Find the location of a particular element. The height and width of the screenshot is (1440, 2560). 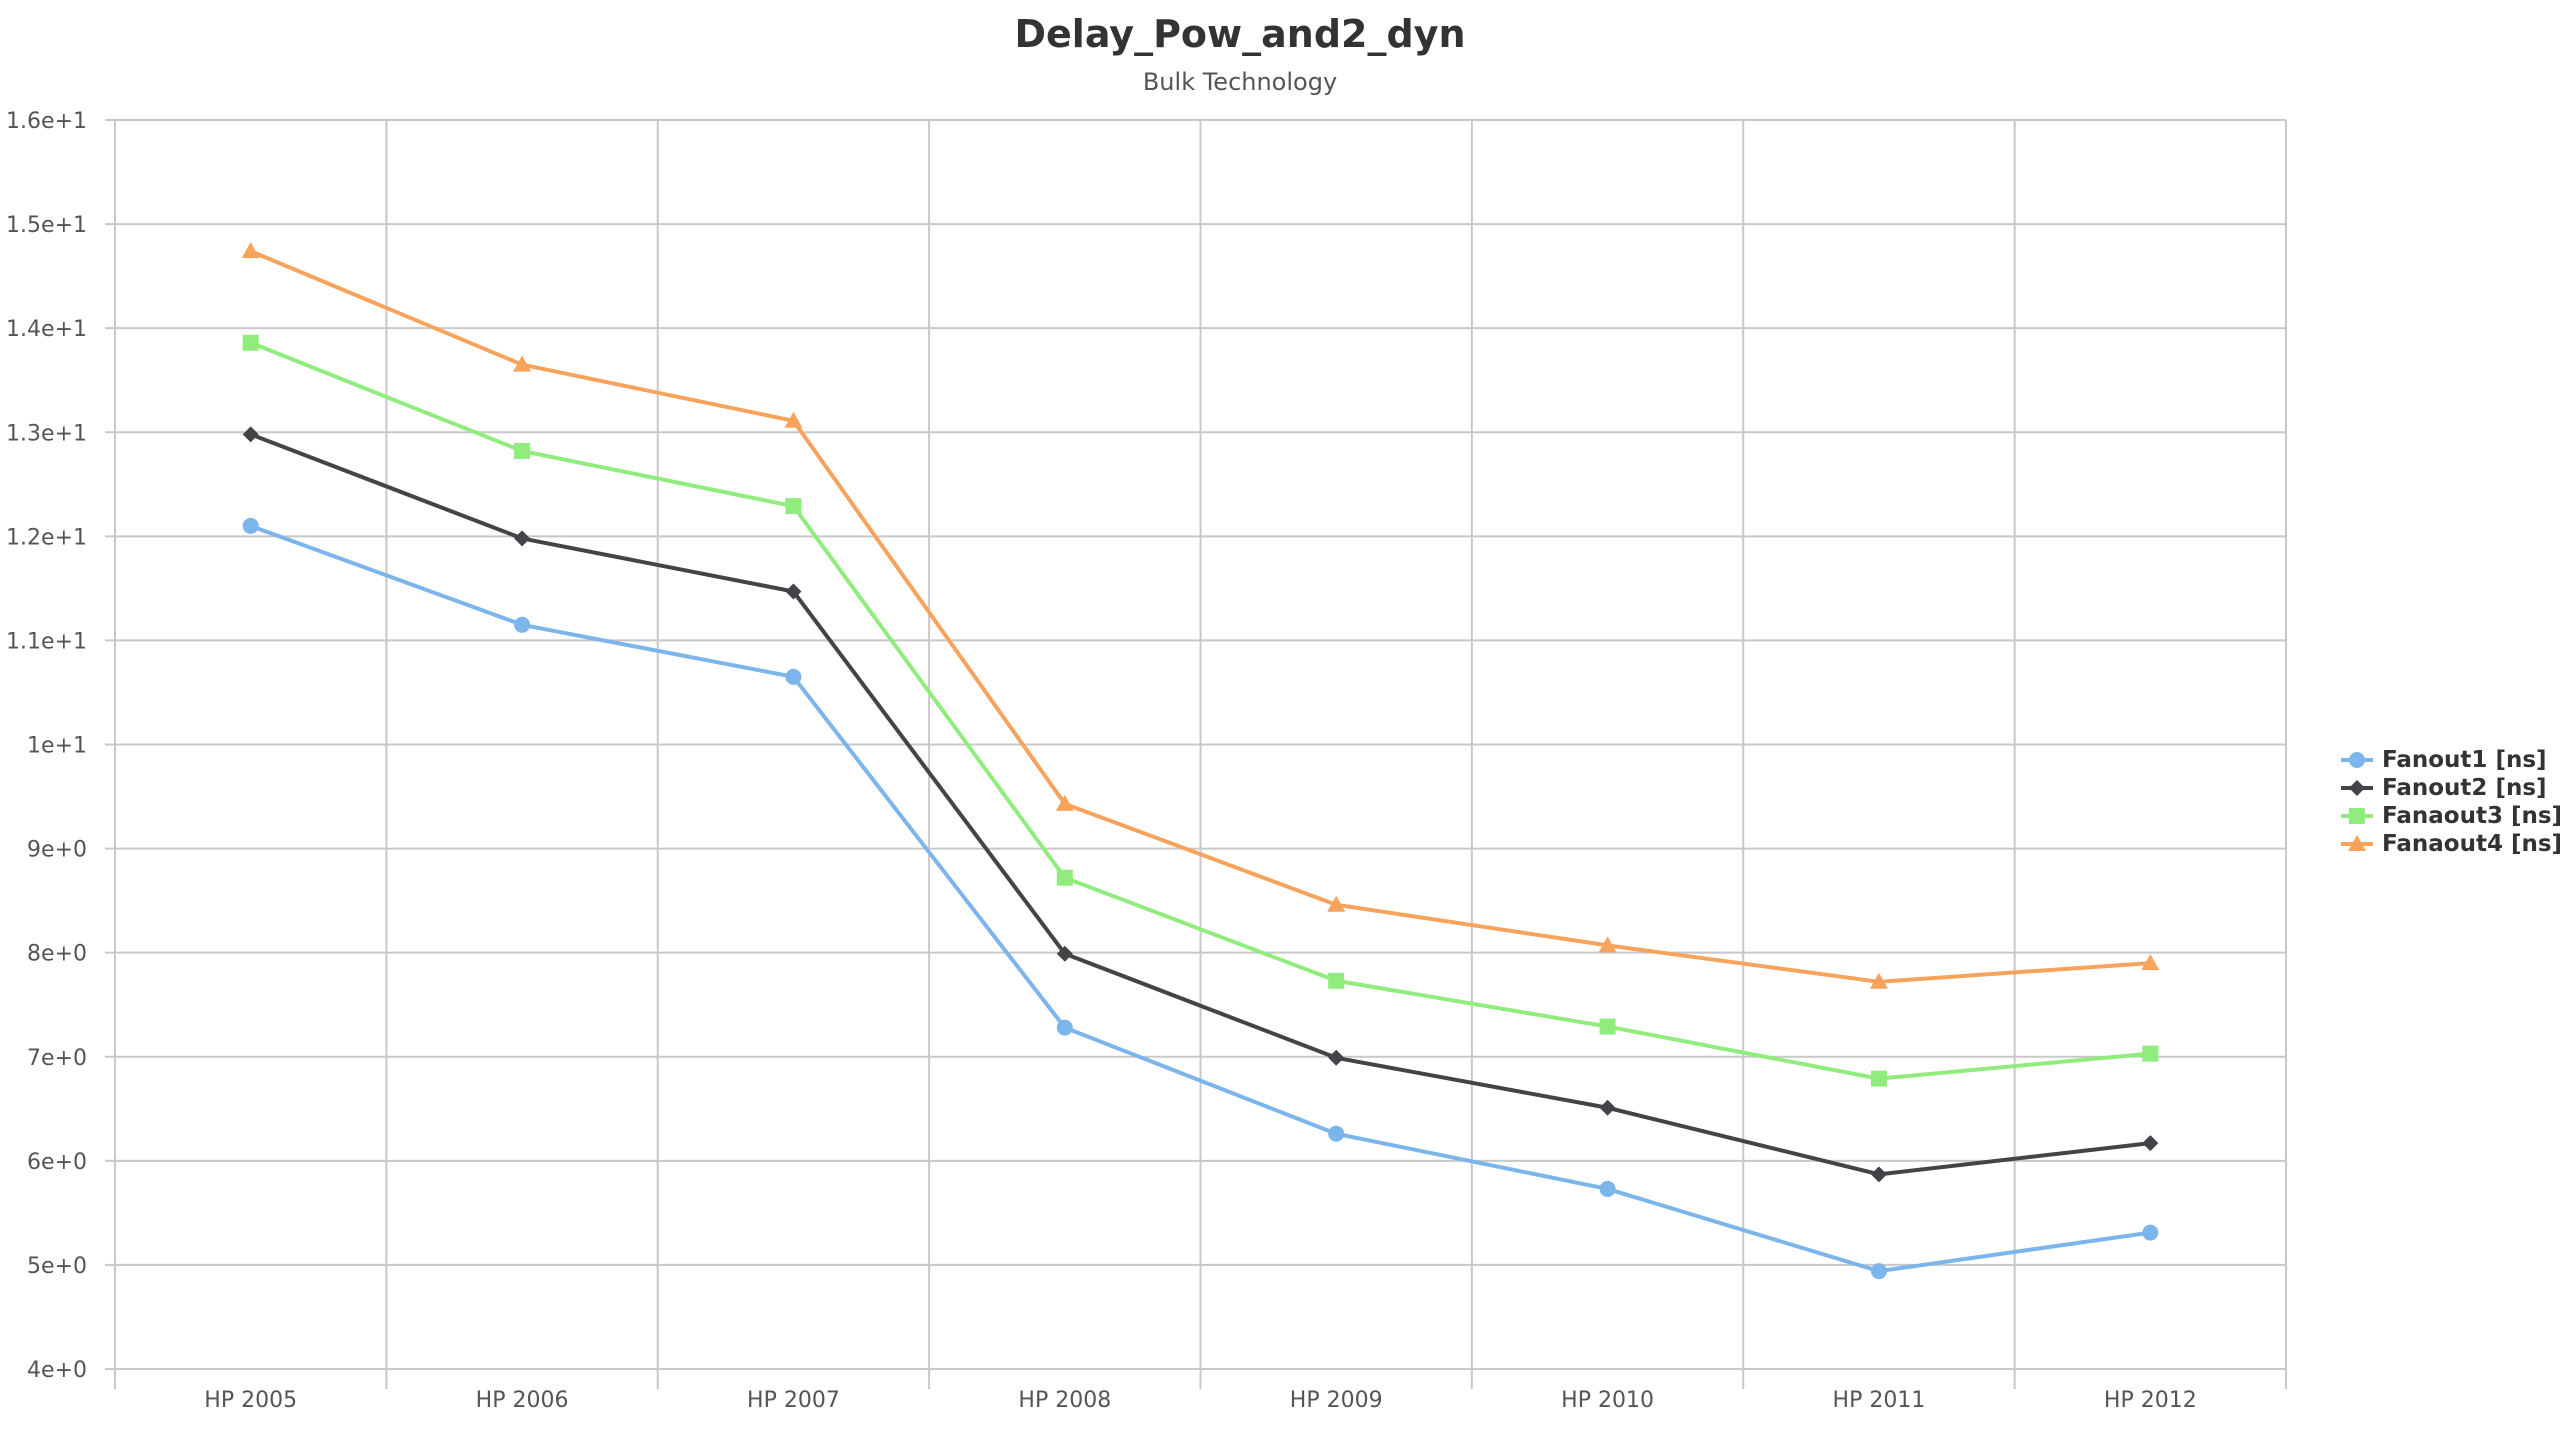

chart-subtitle: Bulk Technology is located at coordinates (1240, 82).